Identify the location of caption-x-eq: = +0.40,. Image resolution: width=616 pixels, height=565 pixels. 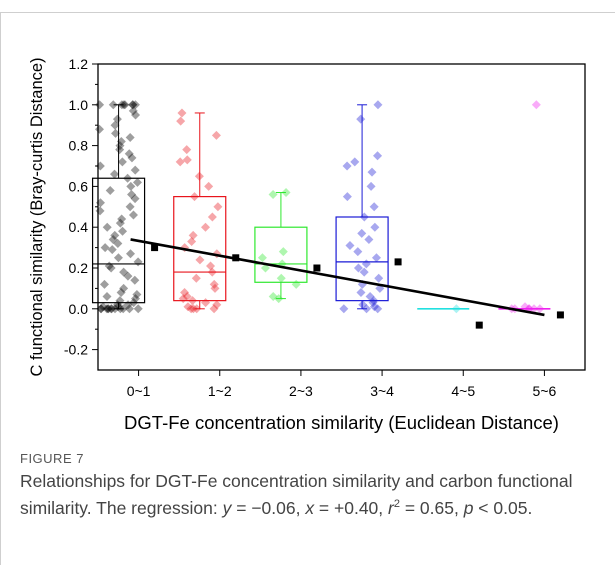
(351, 507).